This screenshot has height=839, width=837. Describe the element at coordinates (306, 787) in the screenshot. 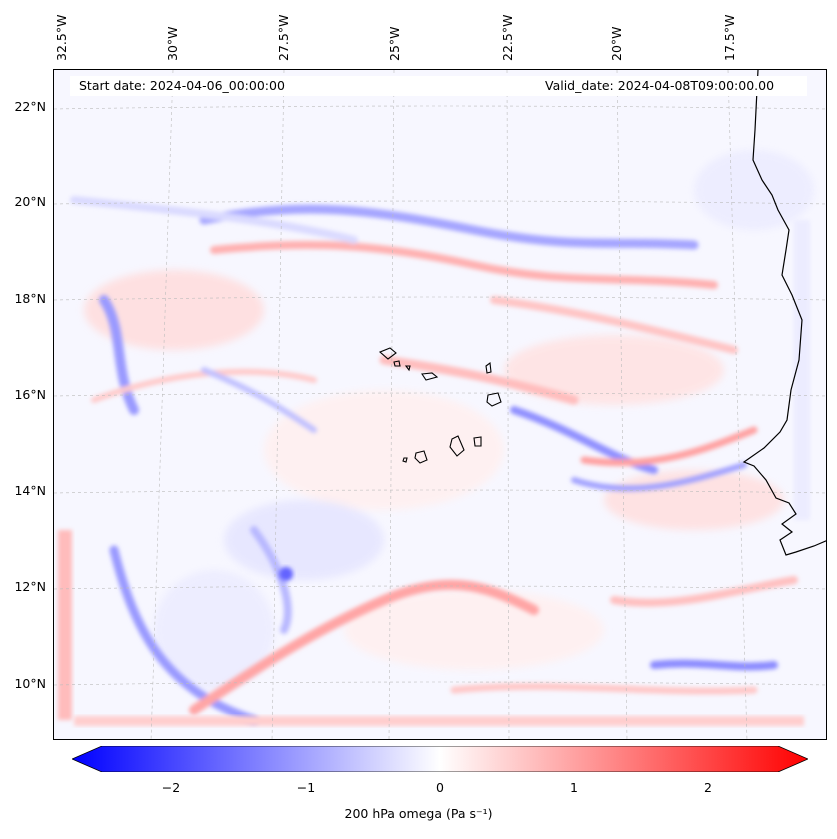

I see `colorbar-tick-neg1: −1` at that location.